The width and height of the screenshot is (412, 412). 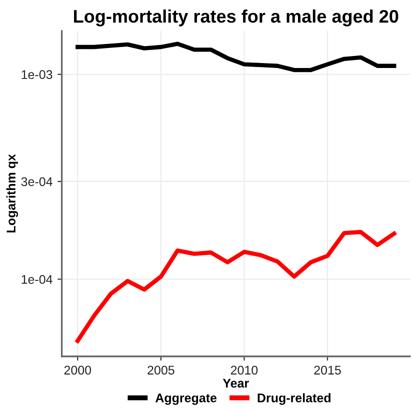 I want to click on x-tick-label: 2010, so click(x=244, y=370).